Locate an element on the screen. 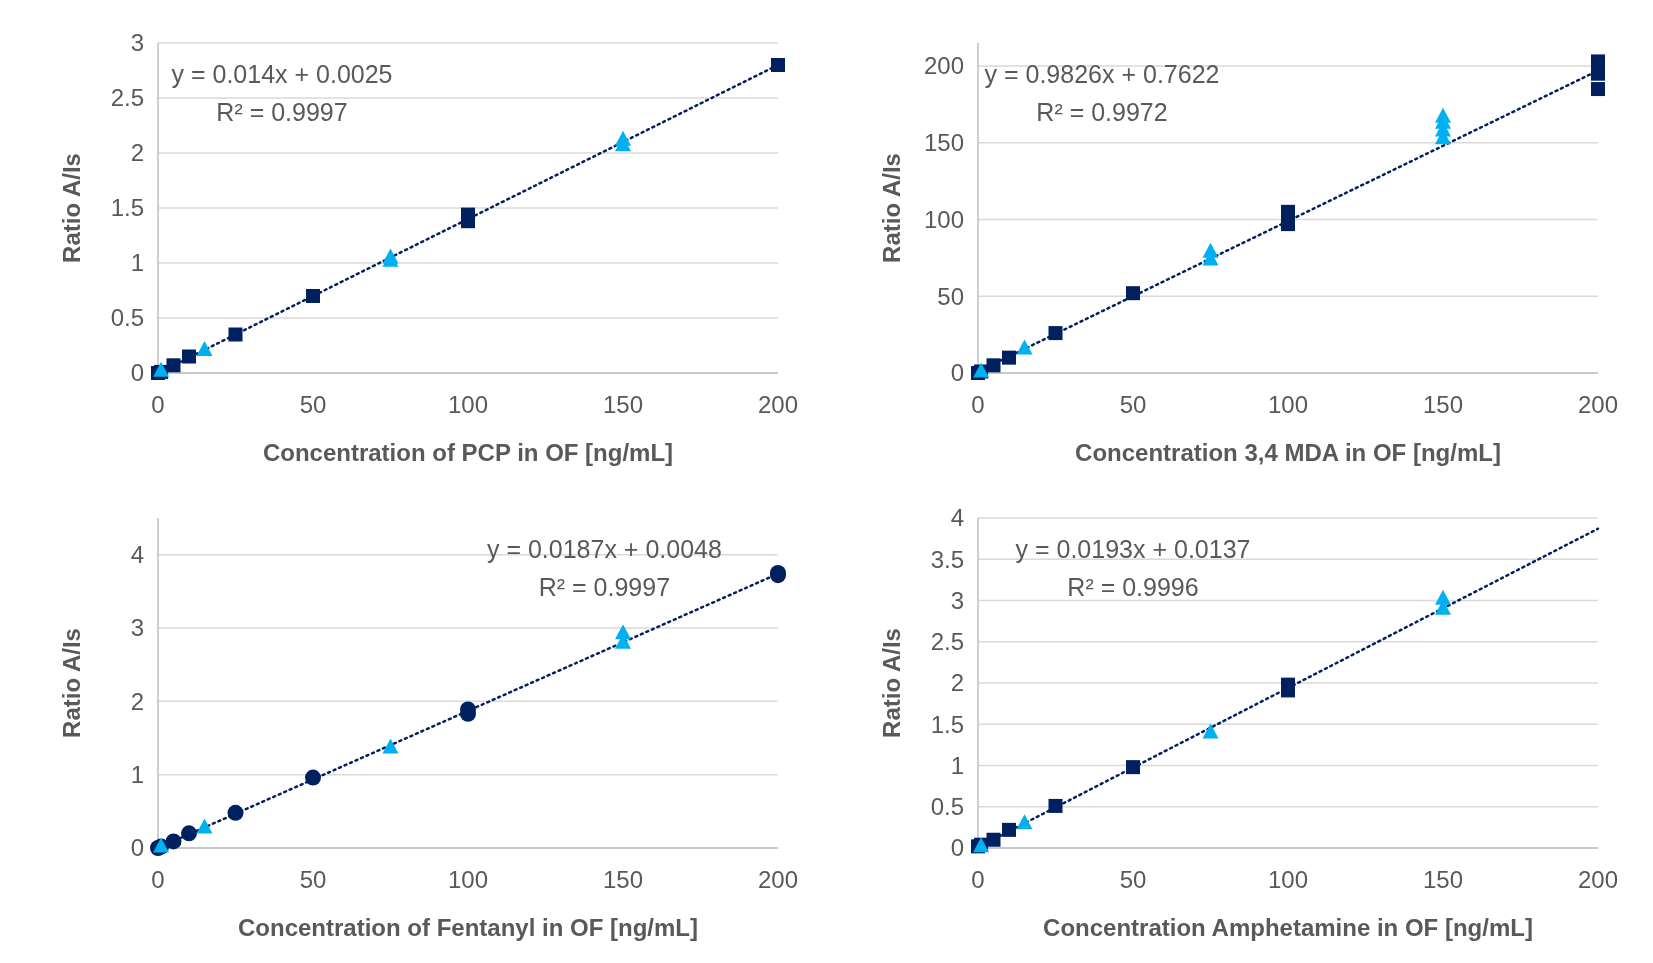 This screenshot has width=1653, height=963. x-axis-title: Concentration Amphetamine in OF [ng/mL] is located at coordinates (1288, 927).